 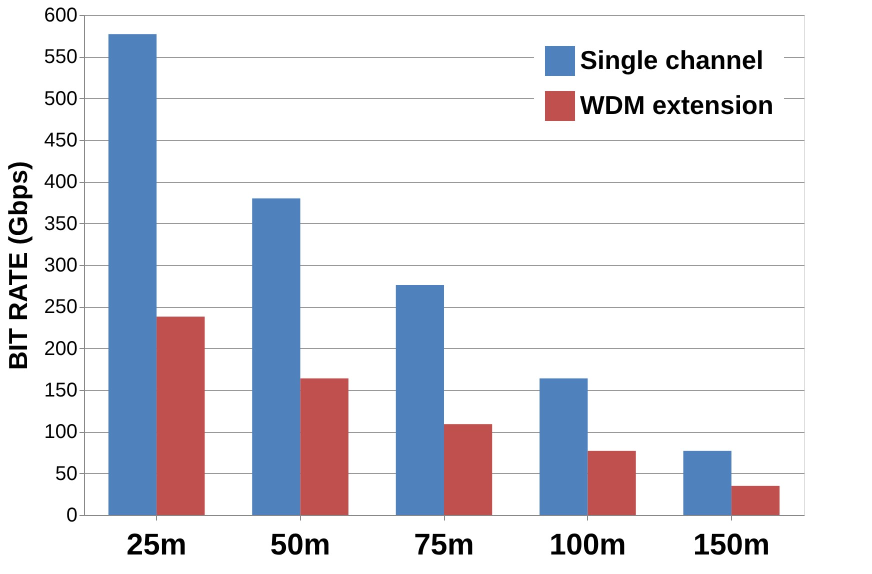 I want to click on y-tick-label: 300, so click(x=61, y=265).